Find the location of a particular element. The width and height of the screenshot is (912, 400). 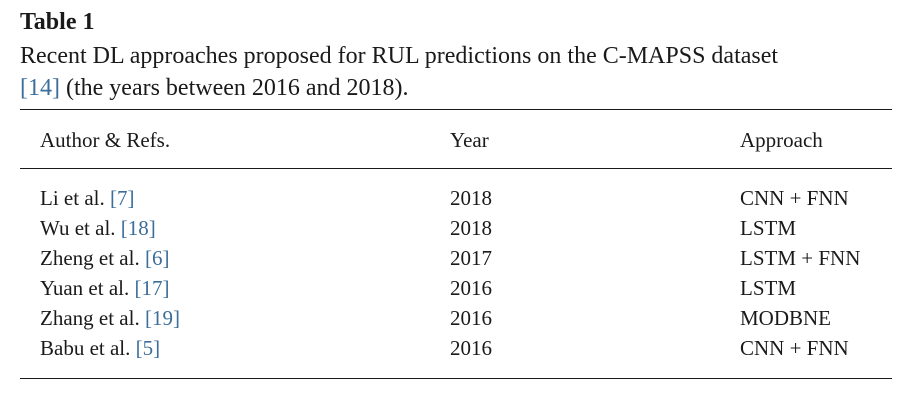

table-header-rule is located at coordinates (456, 168).